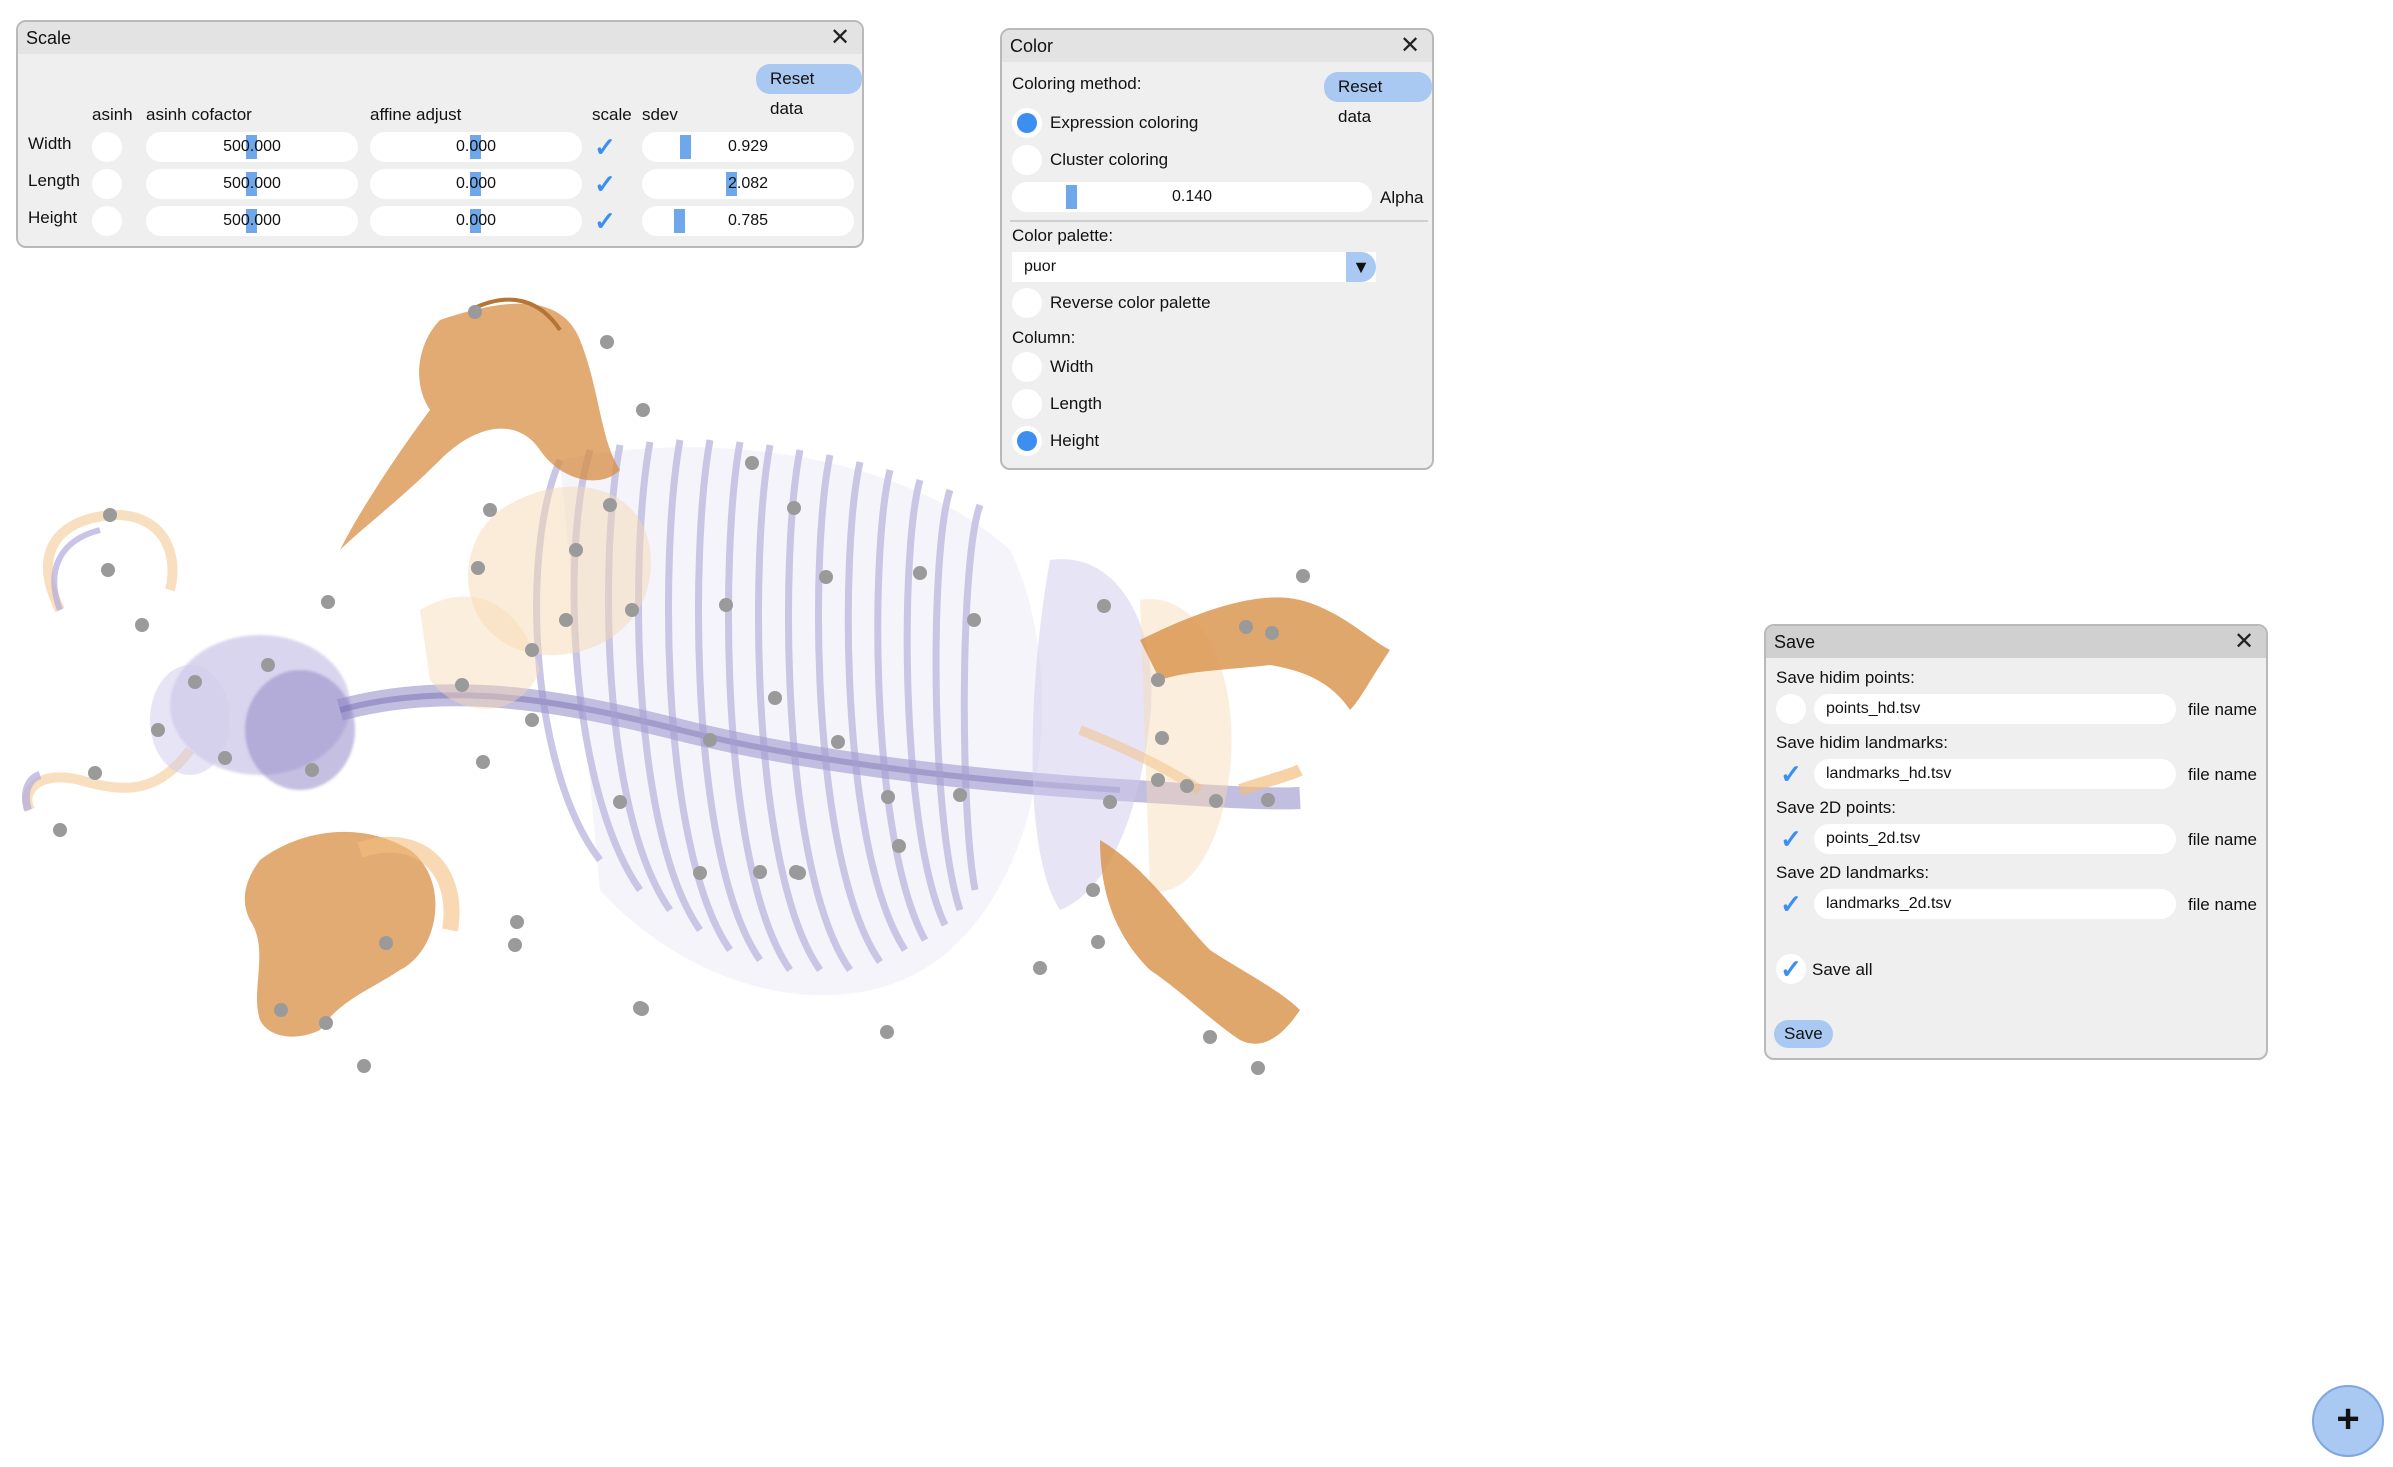 Image resolution: width=2393 pixels, height=1467 pixels. What do you see at coordinates (112, 114) in the screenshot?
I see `header-asinh: asinh` at bounding box center [112, 114].